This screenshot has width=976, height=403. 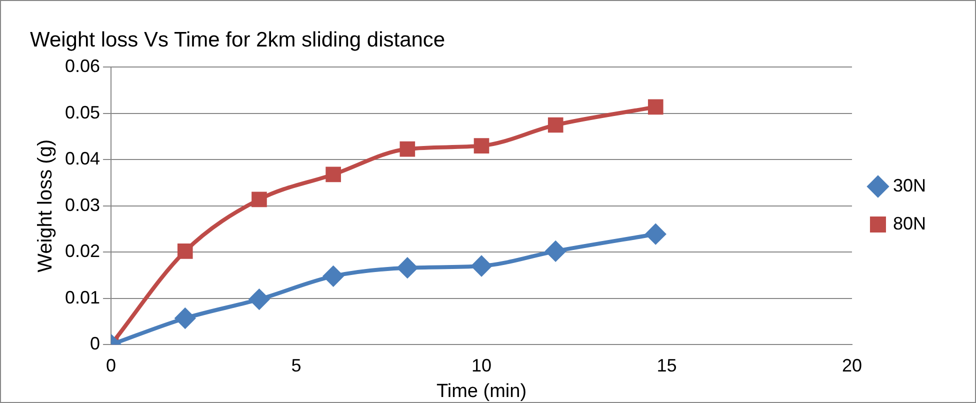 I want to click on y-axis-title: Weight loss (g), so click(x=45, y=205).